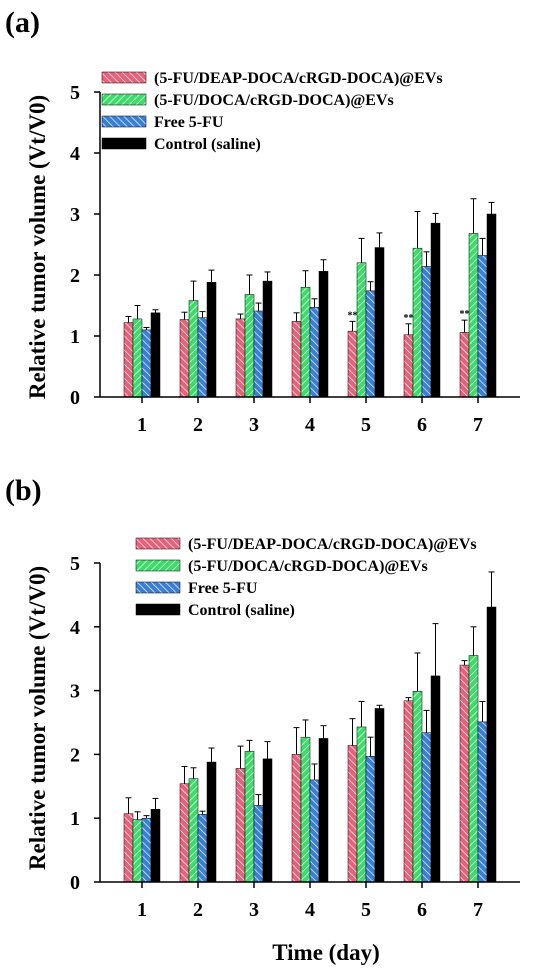 The height and width of the screenshot is (977, 550). Describe the element at coordinates (207, 144) in the screenshot. I see `charta-legend-label-3: Control (saline)` at that location.